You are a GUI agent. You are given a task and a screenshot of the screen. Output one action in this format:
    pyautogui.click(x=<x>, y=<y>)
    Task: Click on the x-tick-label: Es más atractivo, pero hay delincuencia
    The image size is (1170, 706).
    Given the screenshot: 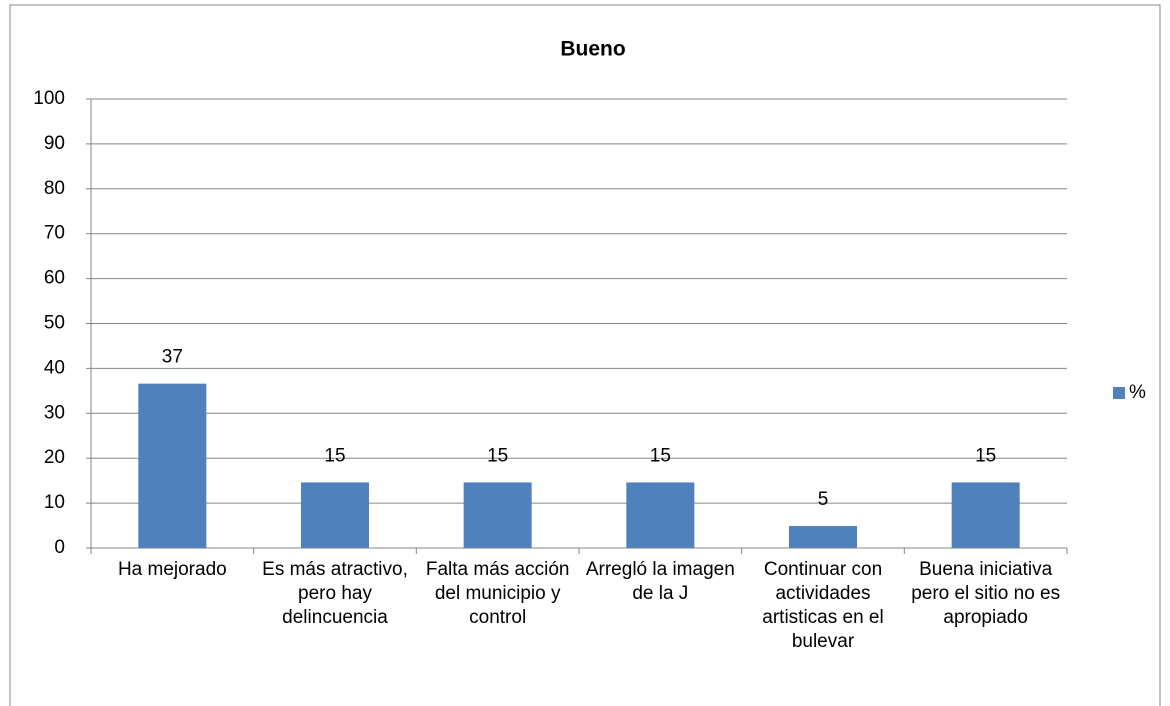 What is the action you would take?
    pyautogui.click(x=335, y=593)
    